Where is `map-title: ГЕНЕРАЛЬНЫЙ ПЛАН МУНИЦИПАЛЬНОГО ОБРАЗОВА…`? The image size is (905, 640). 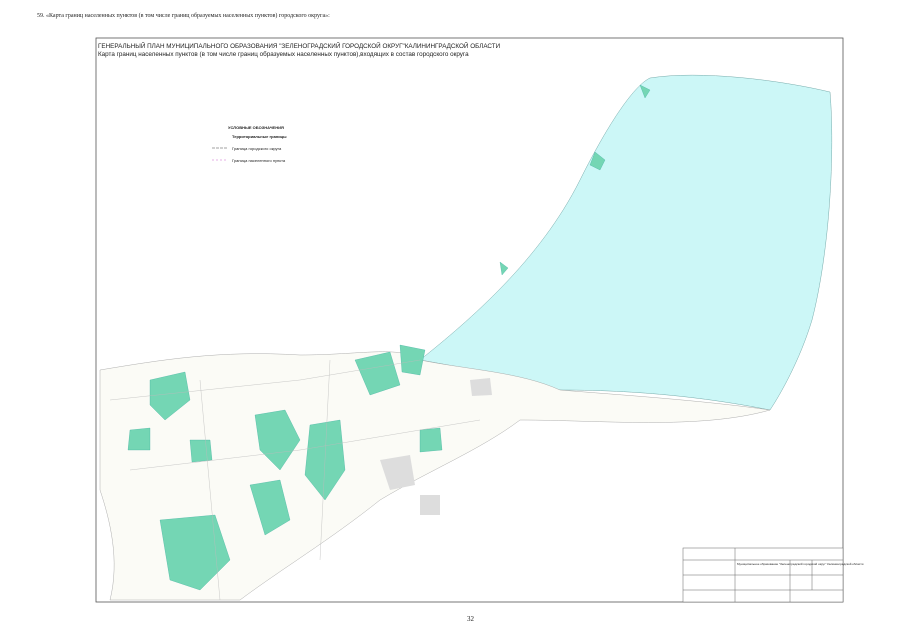
map-title: ГЕНЕРАЛЬНЫЙ ПЛАН МУНИЦИПАЛЬНОГО ОБРАЗОВА… is located at coordinates (299, 46).